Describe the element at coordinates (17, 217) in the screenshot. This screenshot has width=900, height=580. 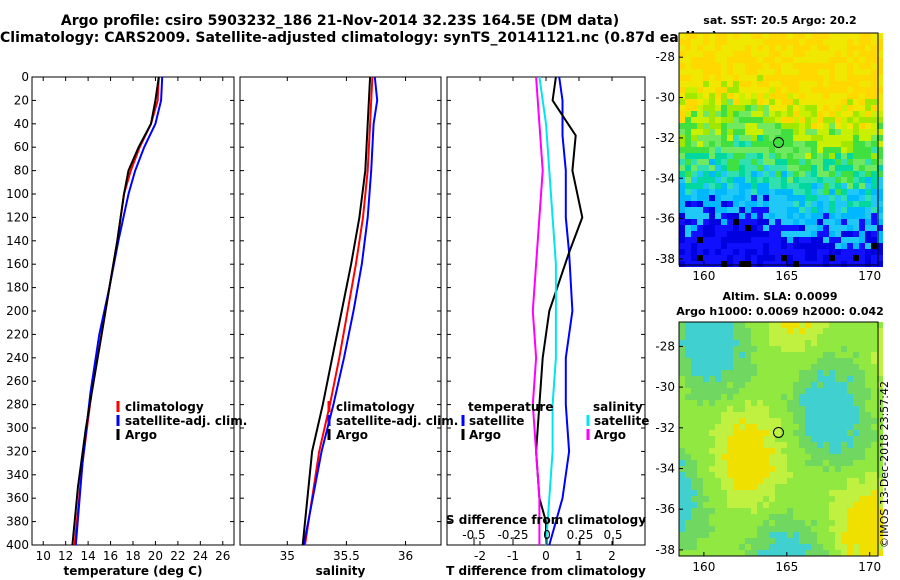
I see `y-tick-label: 120` at that location.